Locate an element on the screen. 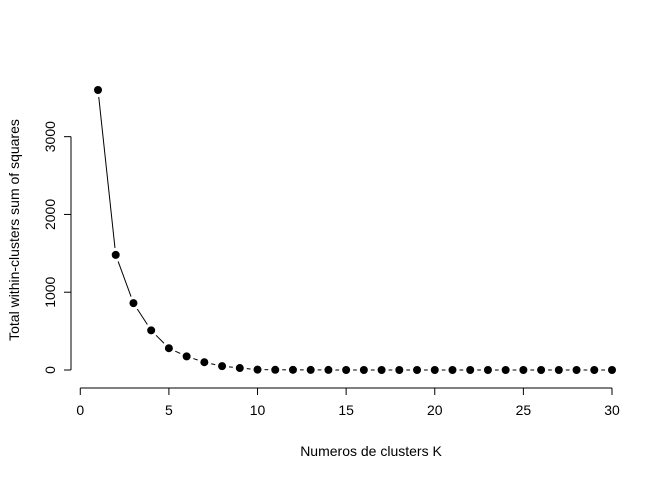  y-axis: 0 1000 2000 3000 is located at coordinates (57, 247).